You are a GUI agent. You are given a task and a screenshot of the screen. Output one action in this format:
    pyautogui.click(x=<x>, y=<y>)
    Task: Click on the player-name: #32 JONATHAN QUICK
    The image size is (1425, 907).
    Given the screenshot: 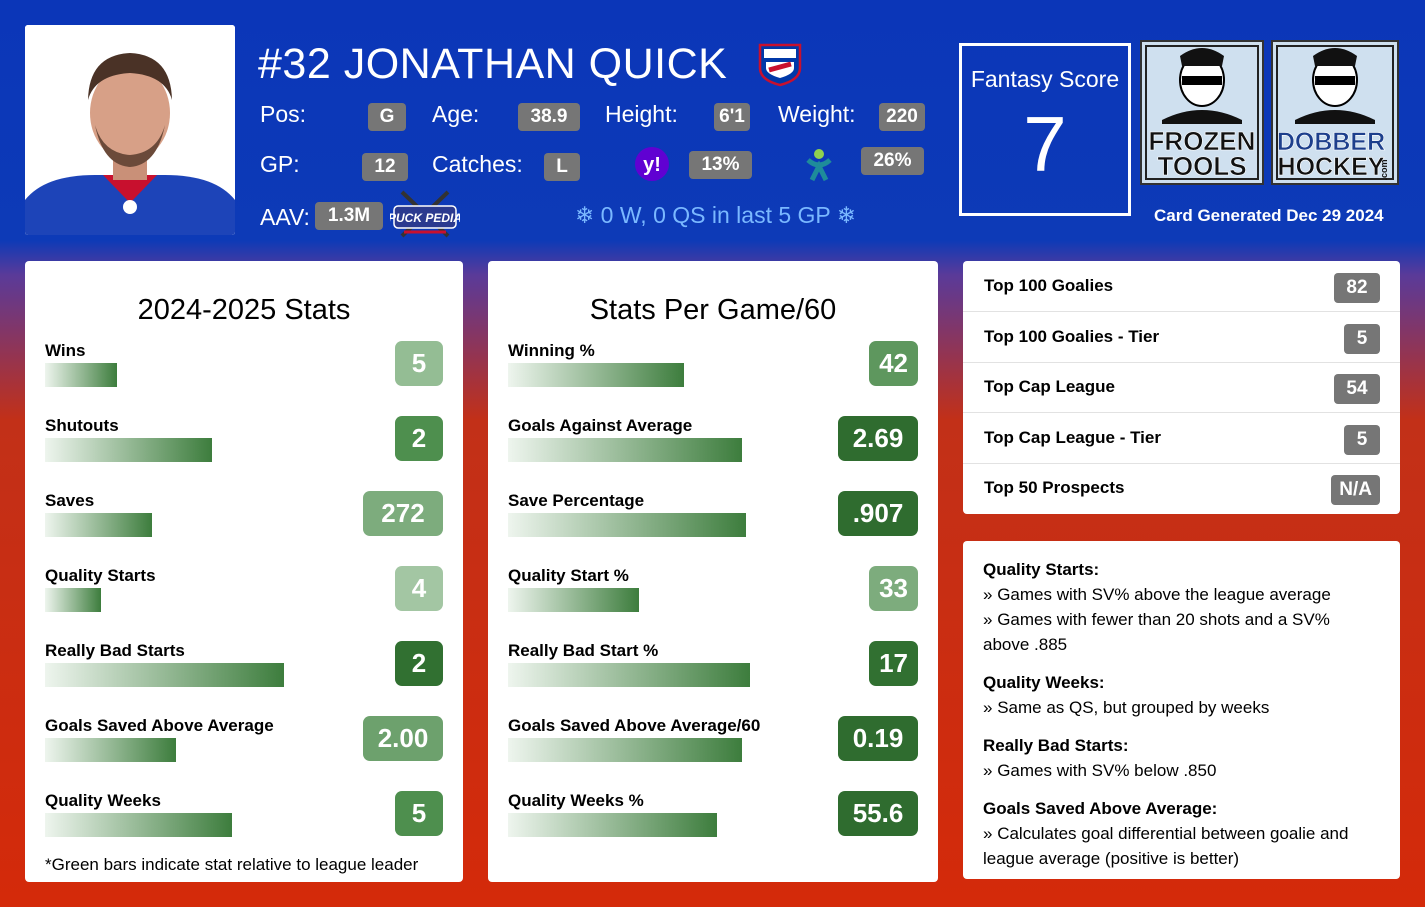 What is the action you would take?
    pyautogui.click(x=492, y=64)
    